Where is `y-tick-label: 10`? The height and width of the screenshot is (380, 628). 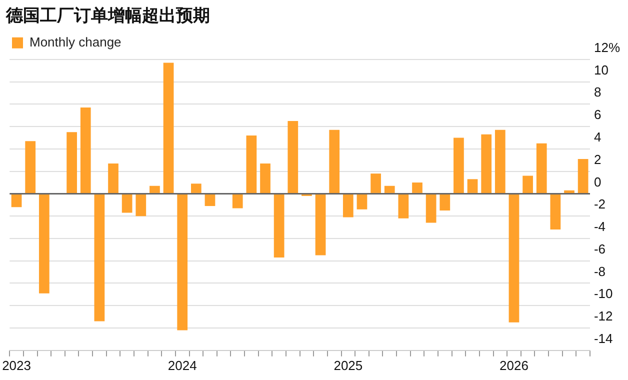
y-tick-label: 10 is located at coordinates (601, 70).